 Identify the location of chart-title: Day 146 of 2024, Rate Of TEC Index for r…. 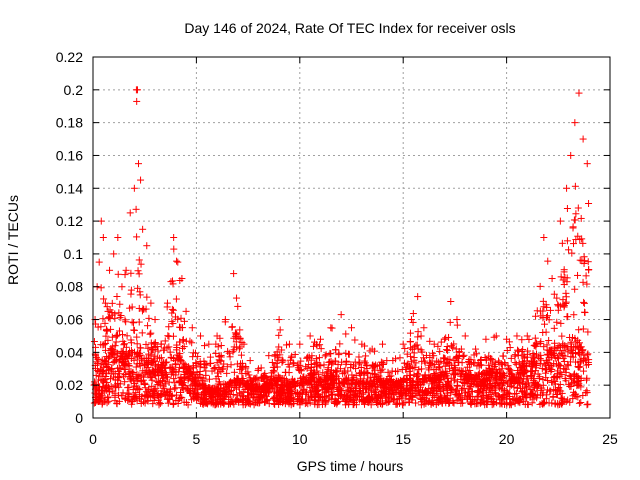
(349, 28).